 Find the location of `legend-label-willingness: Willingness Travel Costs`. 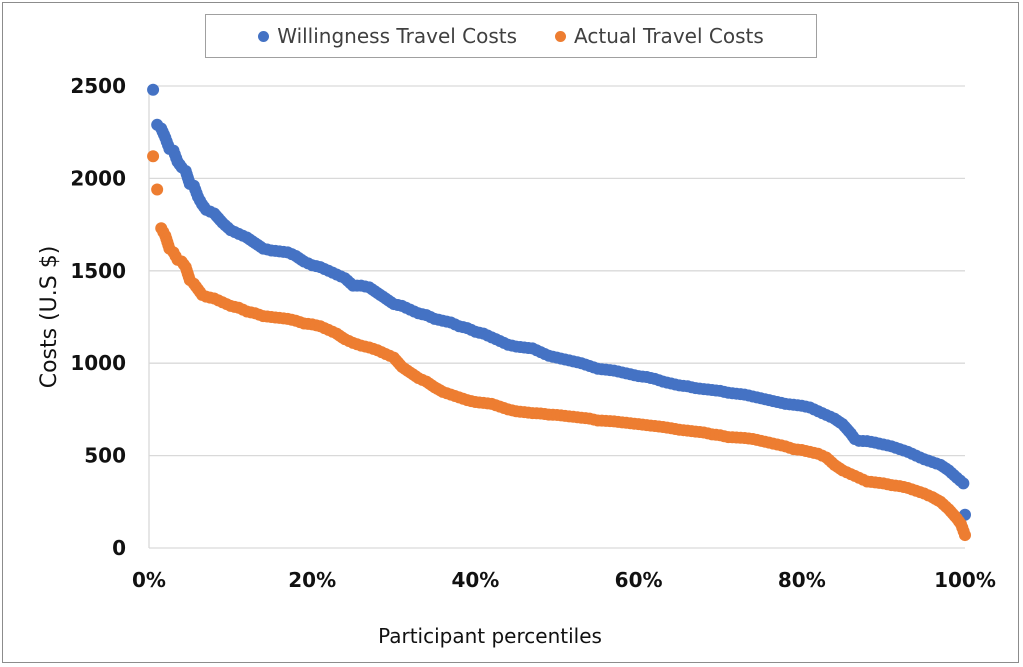

legend-label-willingness: Willingness Travel Costs is located at coordinates (397, 36).